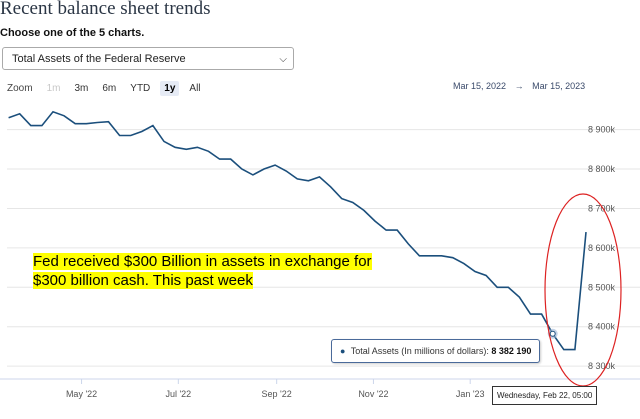 Image resolution: width=640 pixels, height=419 pixels. What do you see at coordinates (53, 88) in the screenshot?
I see `zoom-1m-button: 1m` at bounding box center [53, 88].